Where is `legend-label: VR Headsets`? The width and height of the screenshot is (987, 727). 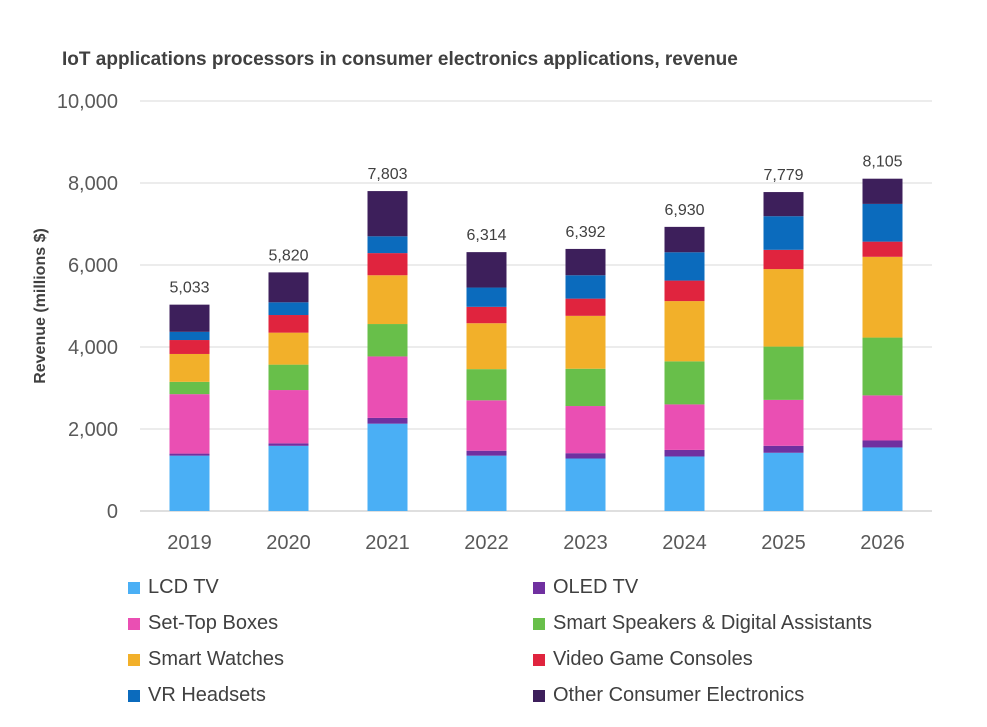
legend-label: VR Headsets is located at coordinates (207, 695).